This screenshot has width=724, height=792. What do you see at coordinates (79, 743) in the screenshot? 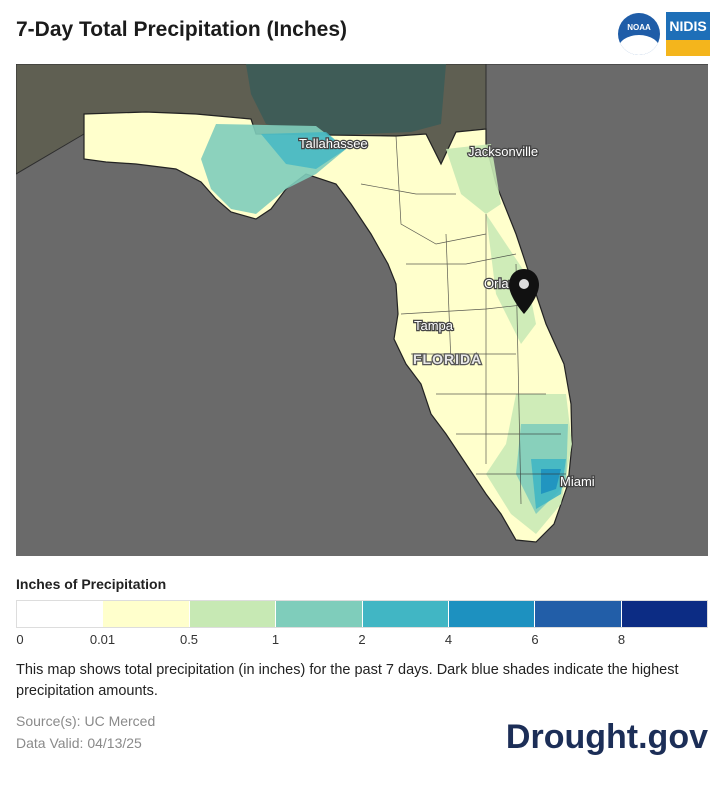
I see `data-valid-text: Data Valid: 04/13/25` at bounding box center [79, 743].